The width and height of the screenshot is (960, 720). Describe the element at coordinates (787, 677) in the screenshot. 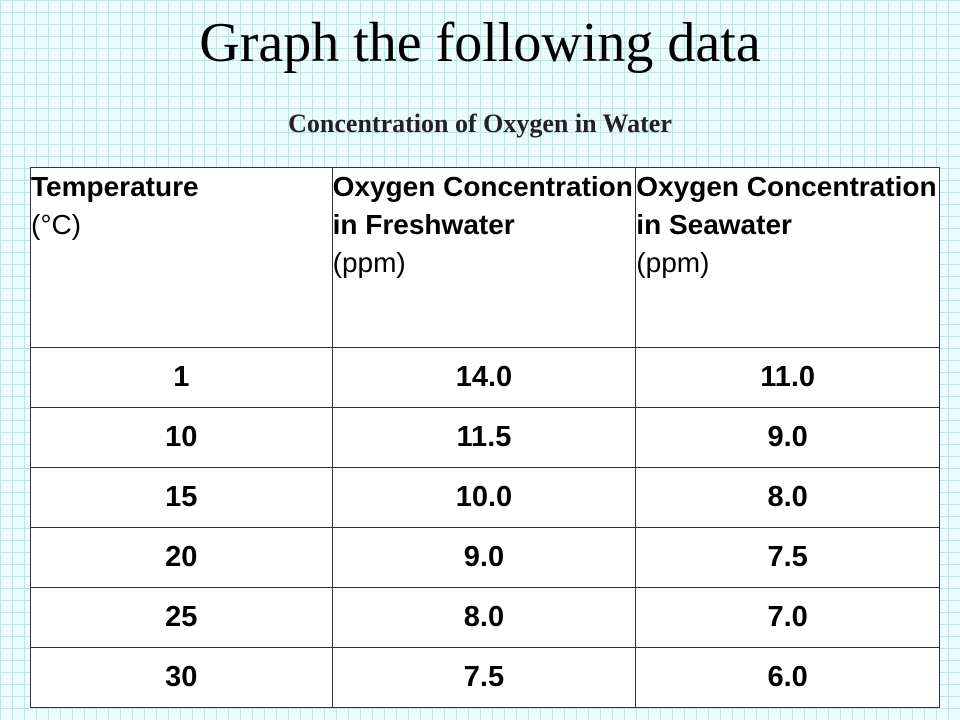

I see `seawater-cell: 6.0` at that location.